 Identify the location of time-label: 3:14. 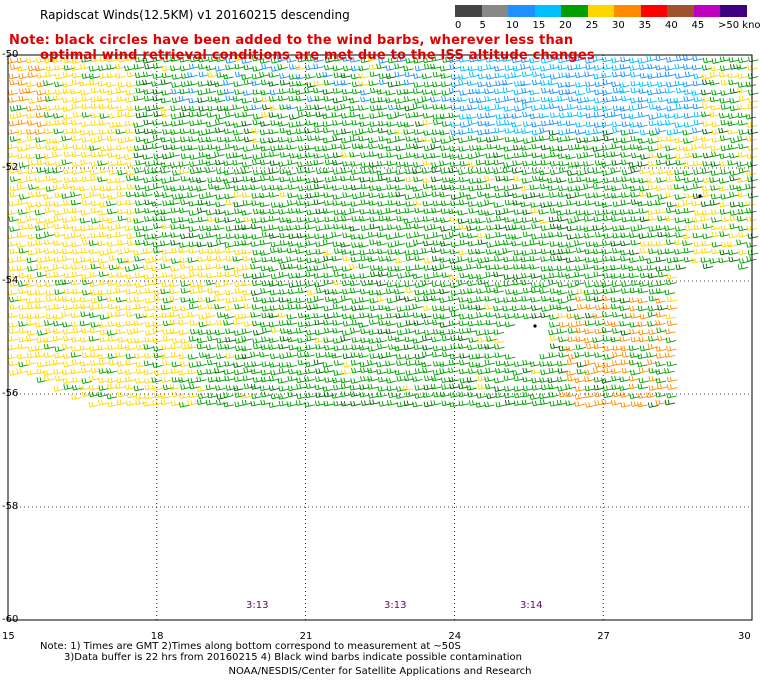
(531, 605).